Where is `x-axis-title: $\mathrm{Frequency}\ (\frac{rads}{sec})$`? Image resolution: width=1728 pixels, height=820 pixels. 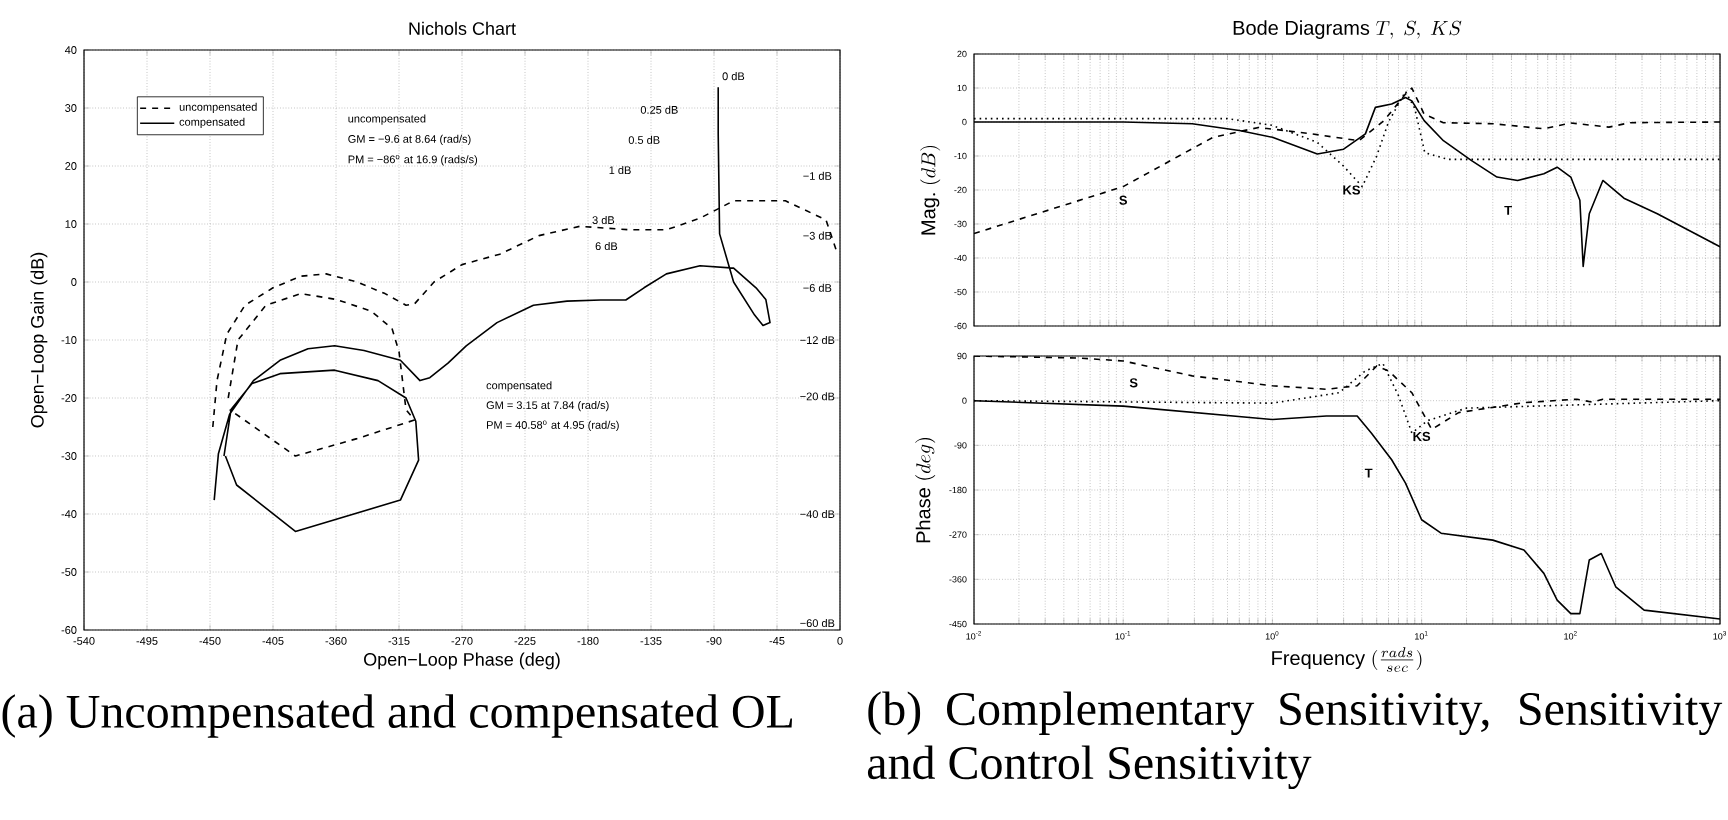
x-axis-title: $\mathrm{Frequency}\ (\frac{rads}{sec})$ is located at coordinates (1347, 659).